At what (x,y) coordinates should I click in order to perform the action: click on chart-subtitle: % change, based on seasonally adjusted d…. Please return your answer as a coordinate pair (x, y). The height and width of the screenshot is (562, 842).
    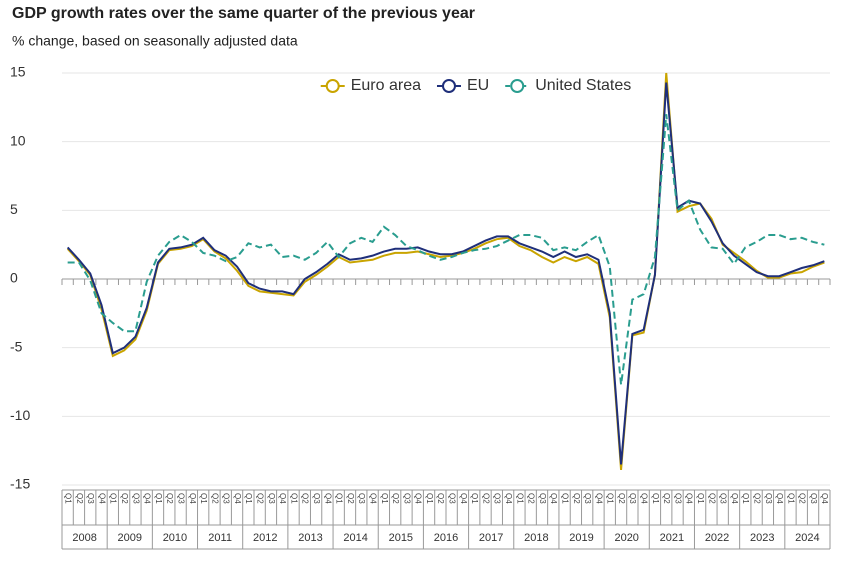
    Looking at the image, I should click on (155, 41).